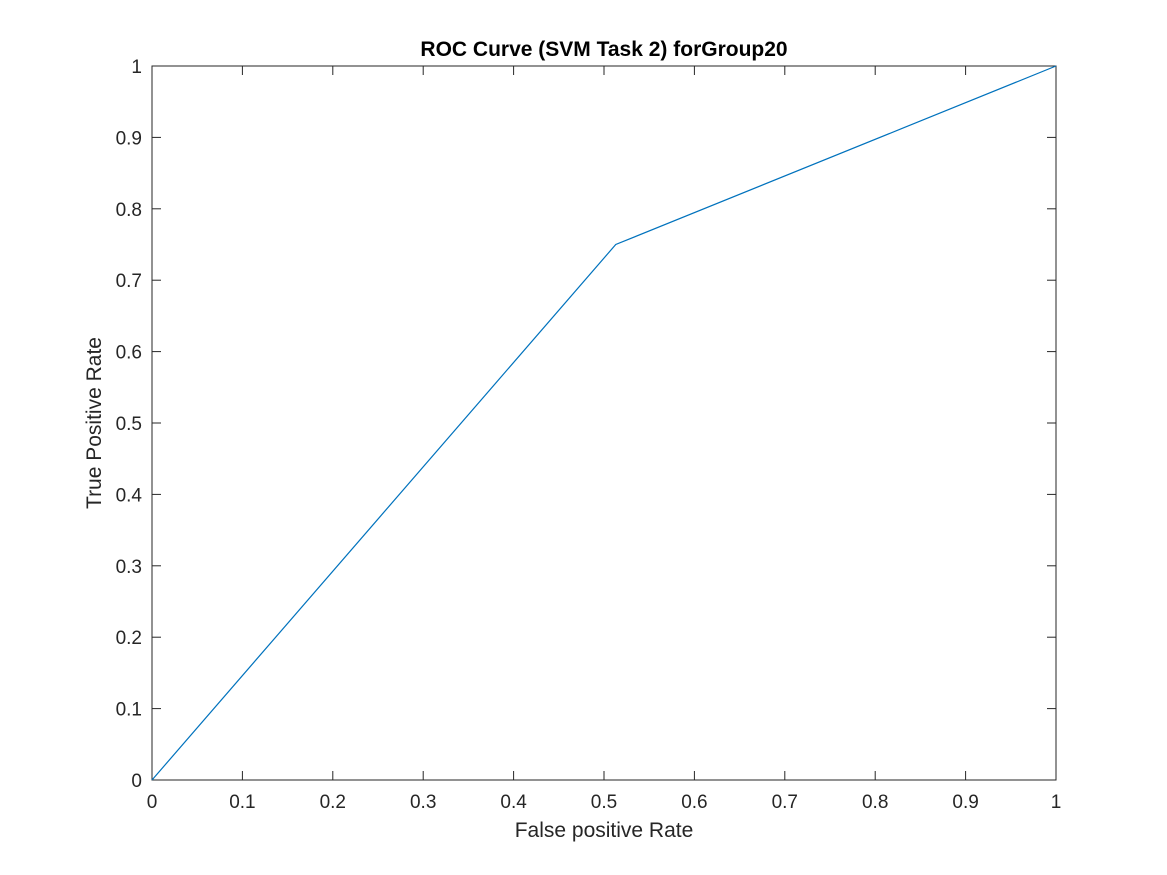  I want to click on x-tick-label: 0.9, so click(965, 802).